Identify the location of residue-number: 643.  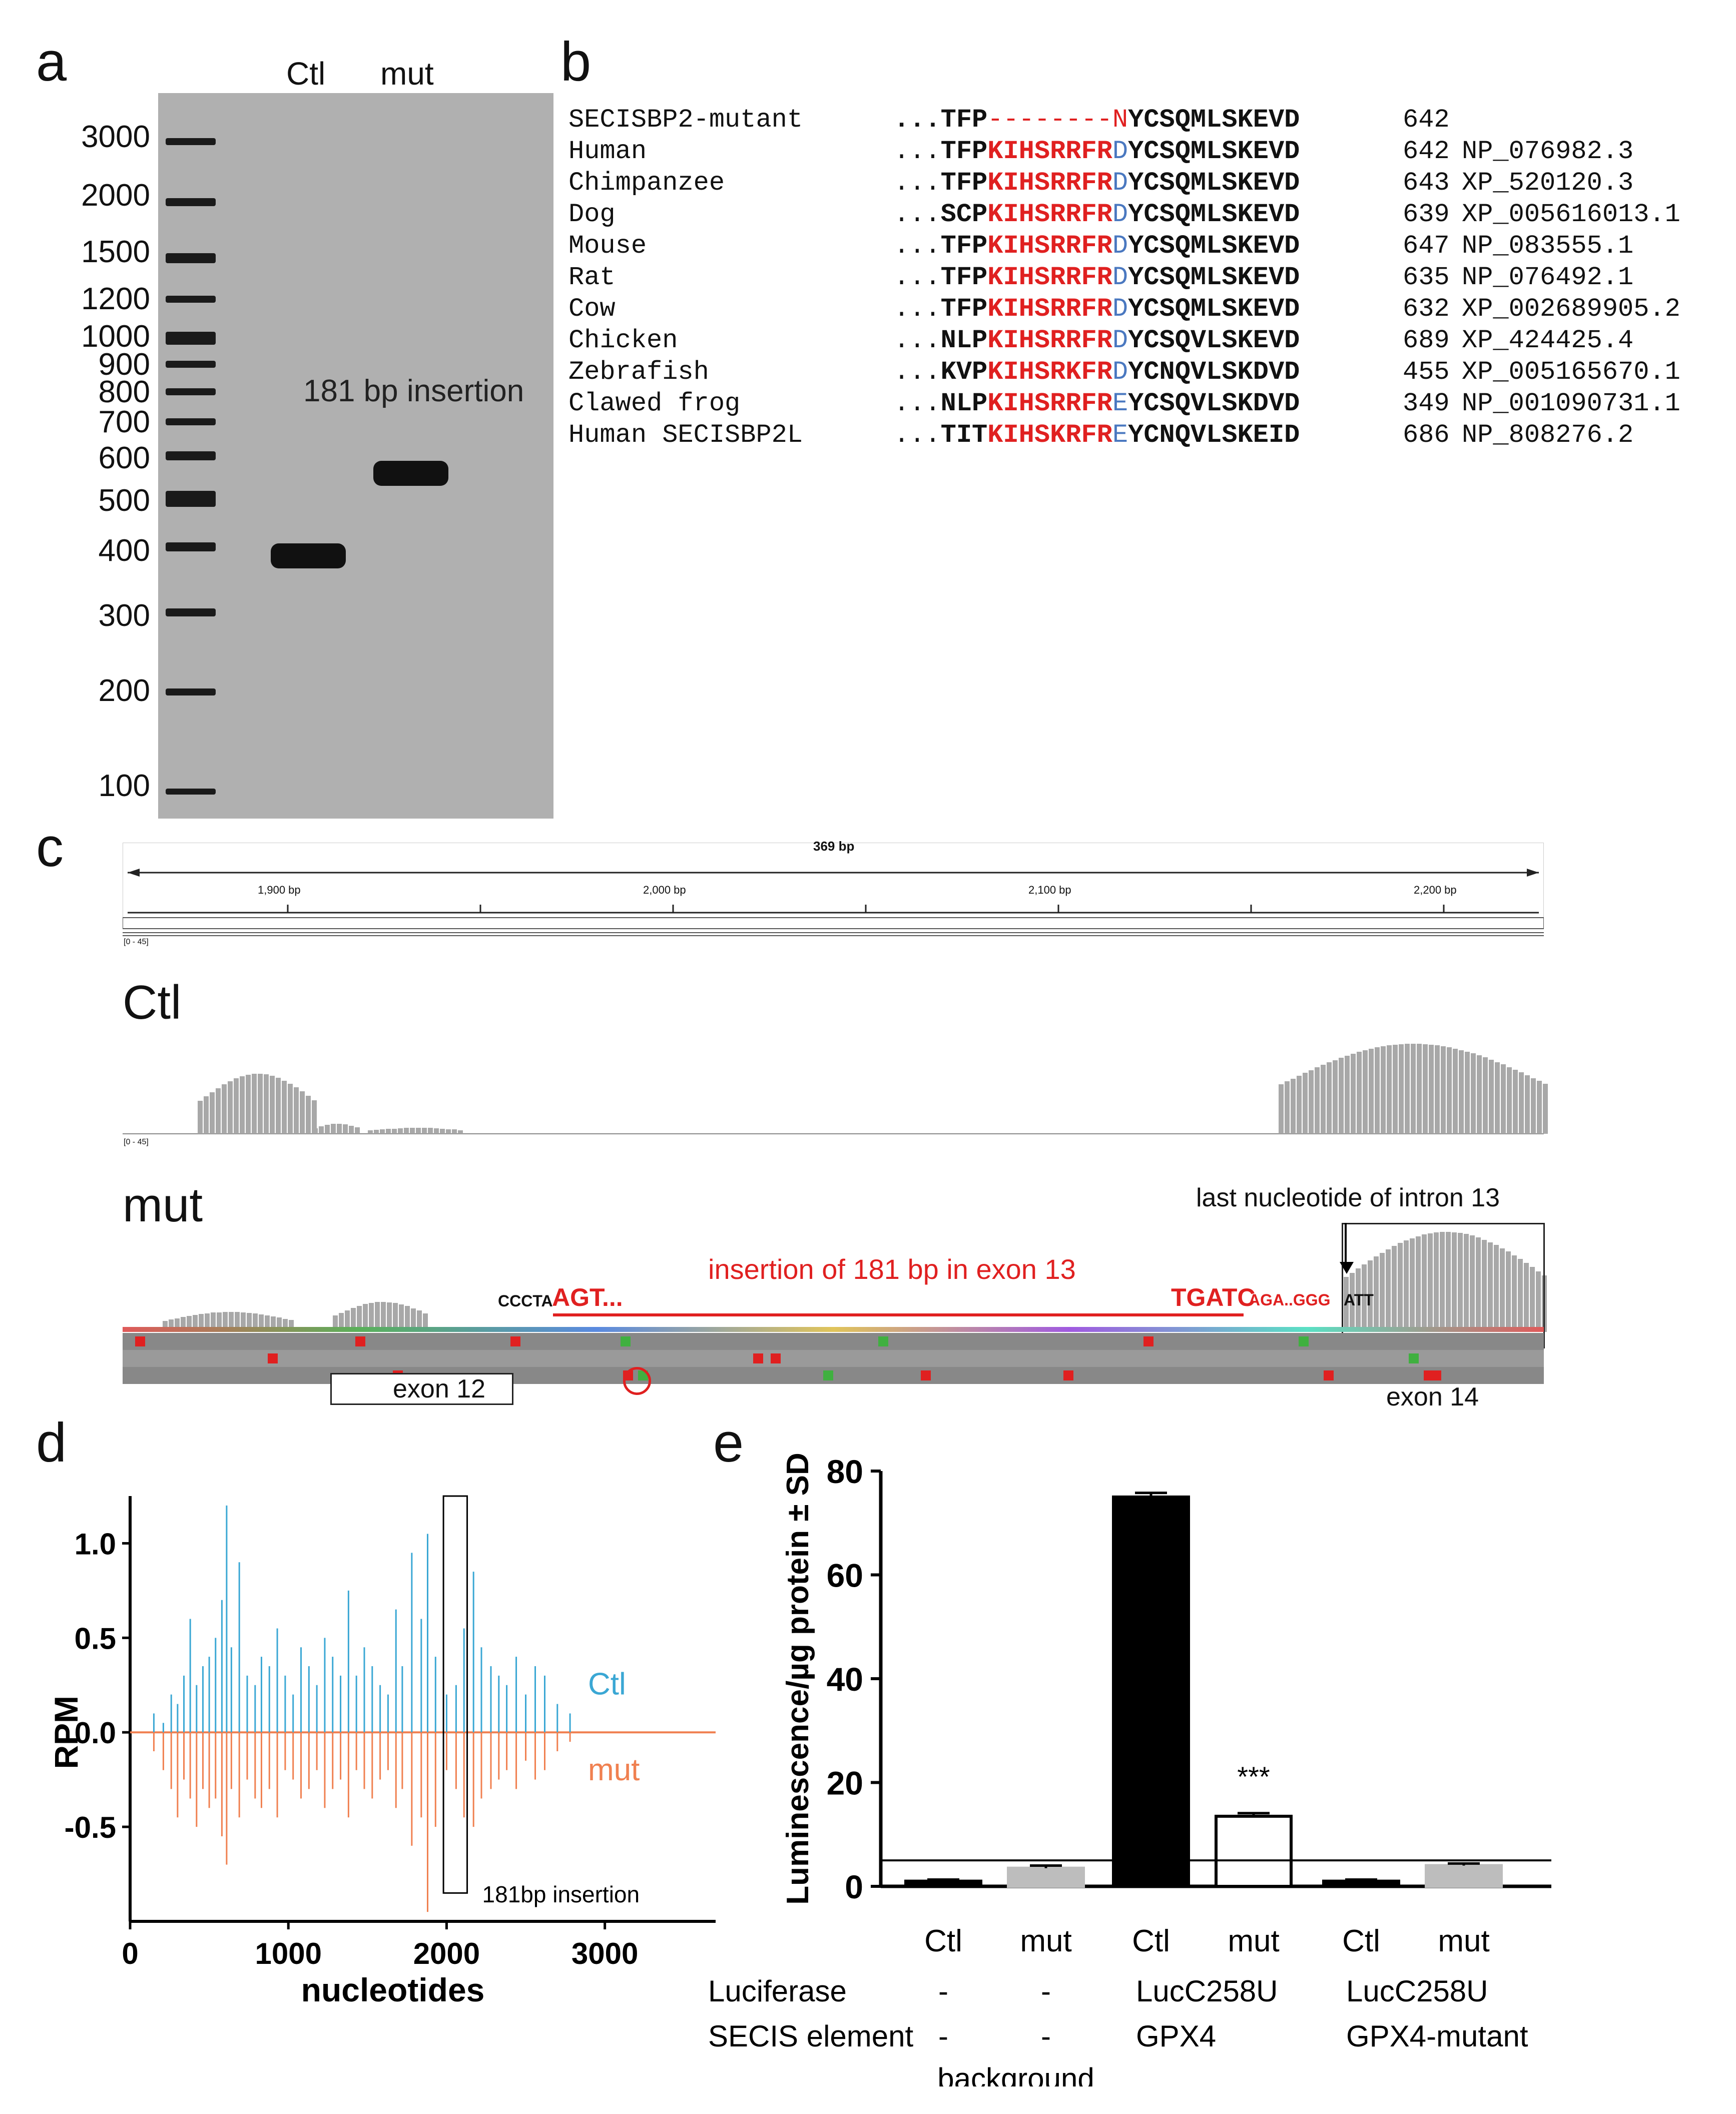
(1427, 183).